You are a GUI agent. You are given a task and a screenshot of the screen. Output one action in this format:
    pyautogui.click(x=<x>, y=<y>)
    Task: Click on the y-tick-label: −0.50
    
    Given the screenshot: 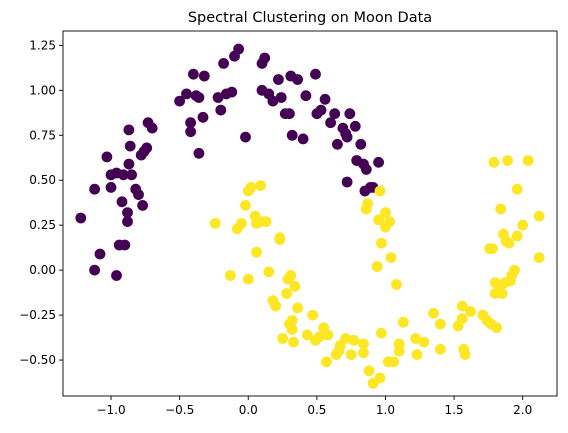 What is the action you would take?
    pyautogui.click(x=37, y=360)
    